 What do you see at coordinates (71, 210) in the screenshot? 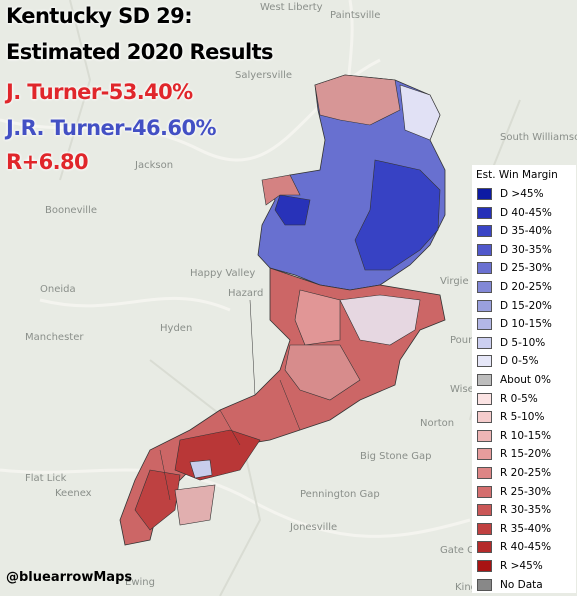
I see `town-label: Booneville` at bounding box center [71, 210].